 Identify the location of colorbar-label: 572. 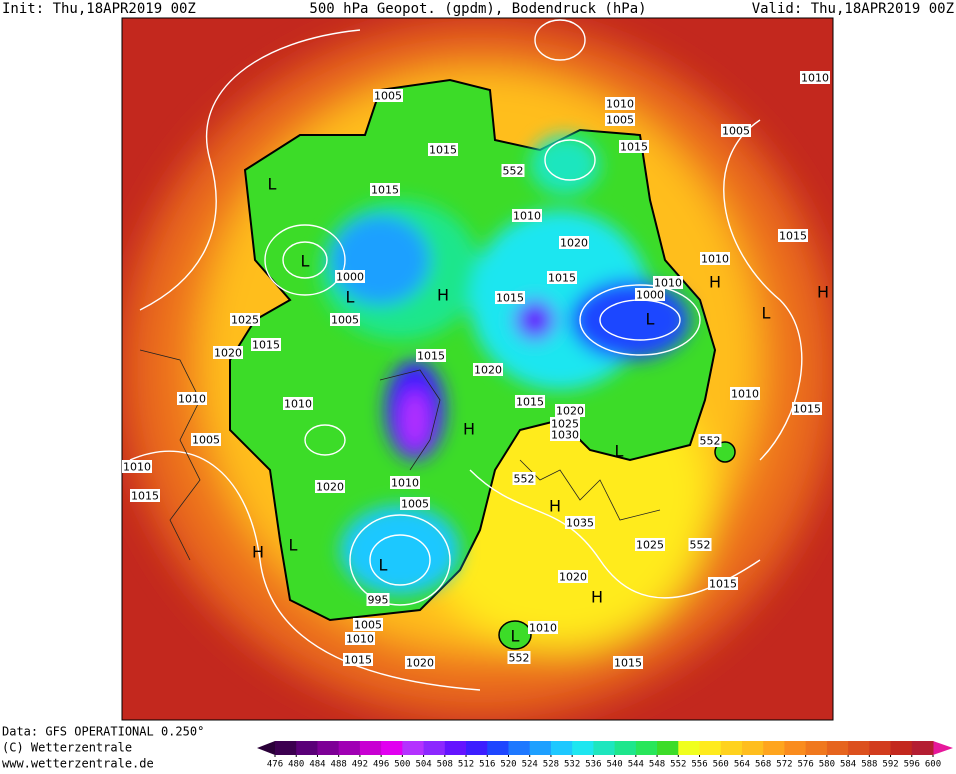
(784, 765).